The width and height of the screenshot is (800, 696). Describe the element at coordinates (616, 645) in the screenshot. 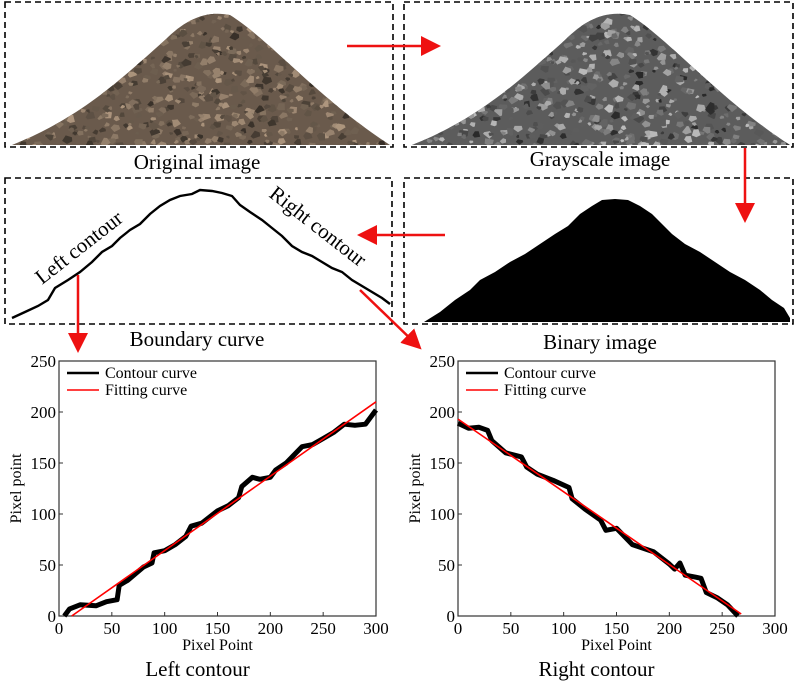

I see `x-axis-label: Pixel Point` at that location.